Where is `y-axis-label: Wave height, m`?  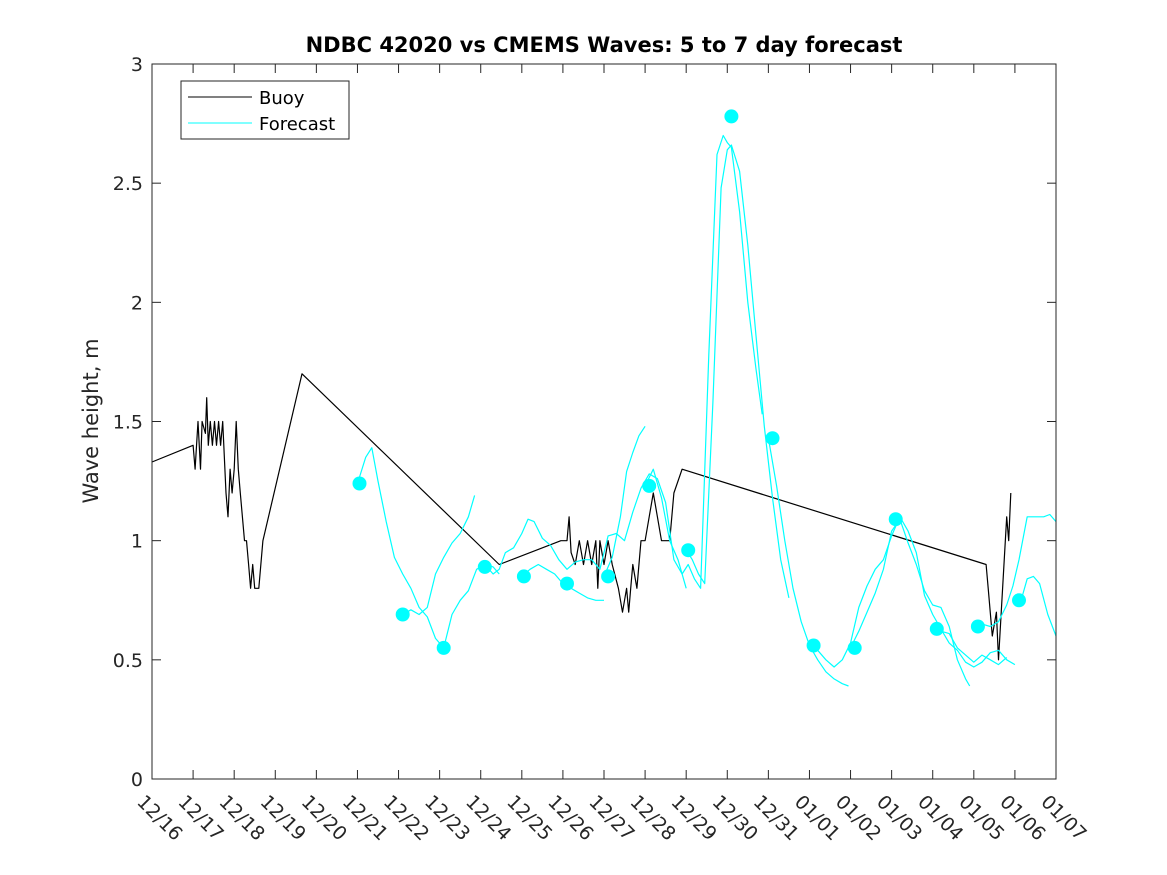
y-axis-label: Wave height, m is located at coordinates (91, 420).